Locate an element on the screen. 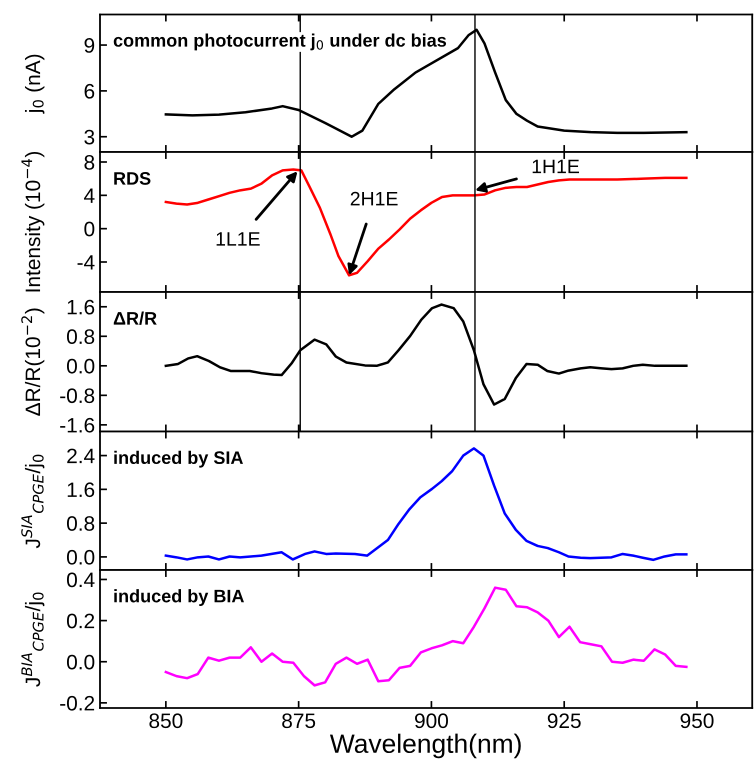  x-tick-label: 925 is located at coordinates (564, 720).